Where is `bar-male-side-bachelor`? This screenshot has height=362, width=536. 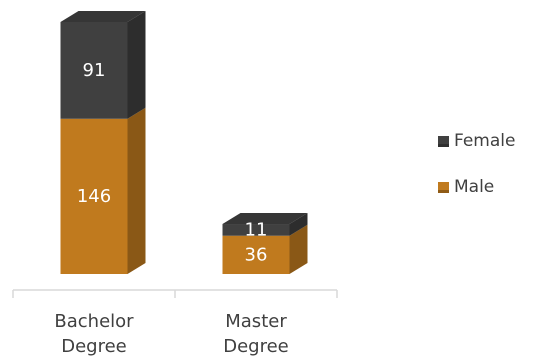
bar-male-side-bachelor is located at coordinates (136, 190).